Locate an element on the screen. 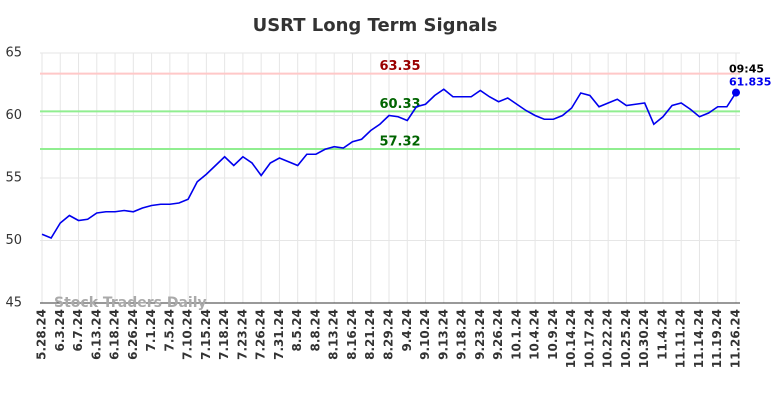  x-tick-label: 9.4.24 is located at coordinates (407, 330).